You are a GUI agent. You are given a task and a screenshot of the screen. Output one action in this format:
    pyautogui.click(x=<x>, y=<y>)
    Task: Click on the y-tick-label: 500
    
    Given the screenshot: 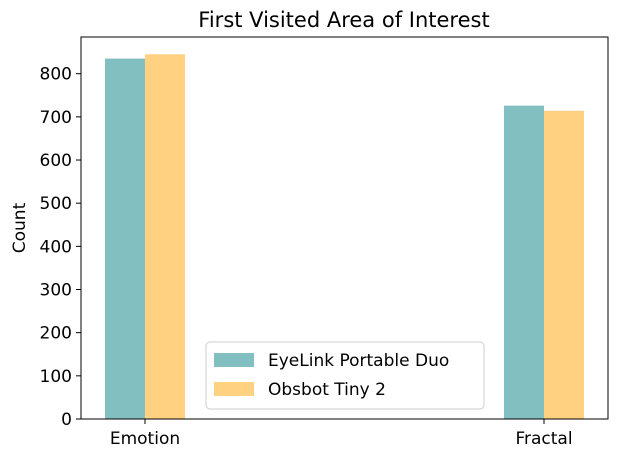 What is the action you would take?
    pyautogui.click(x=56, y=204)
    